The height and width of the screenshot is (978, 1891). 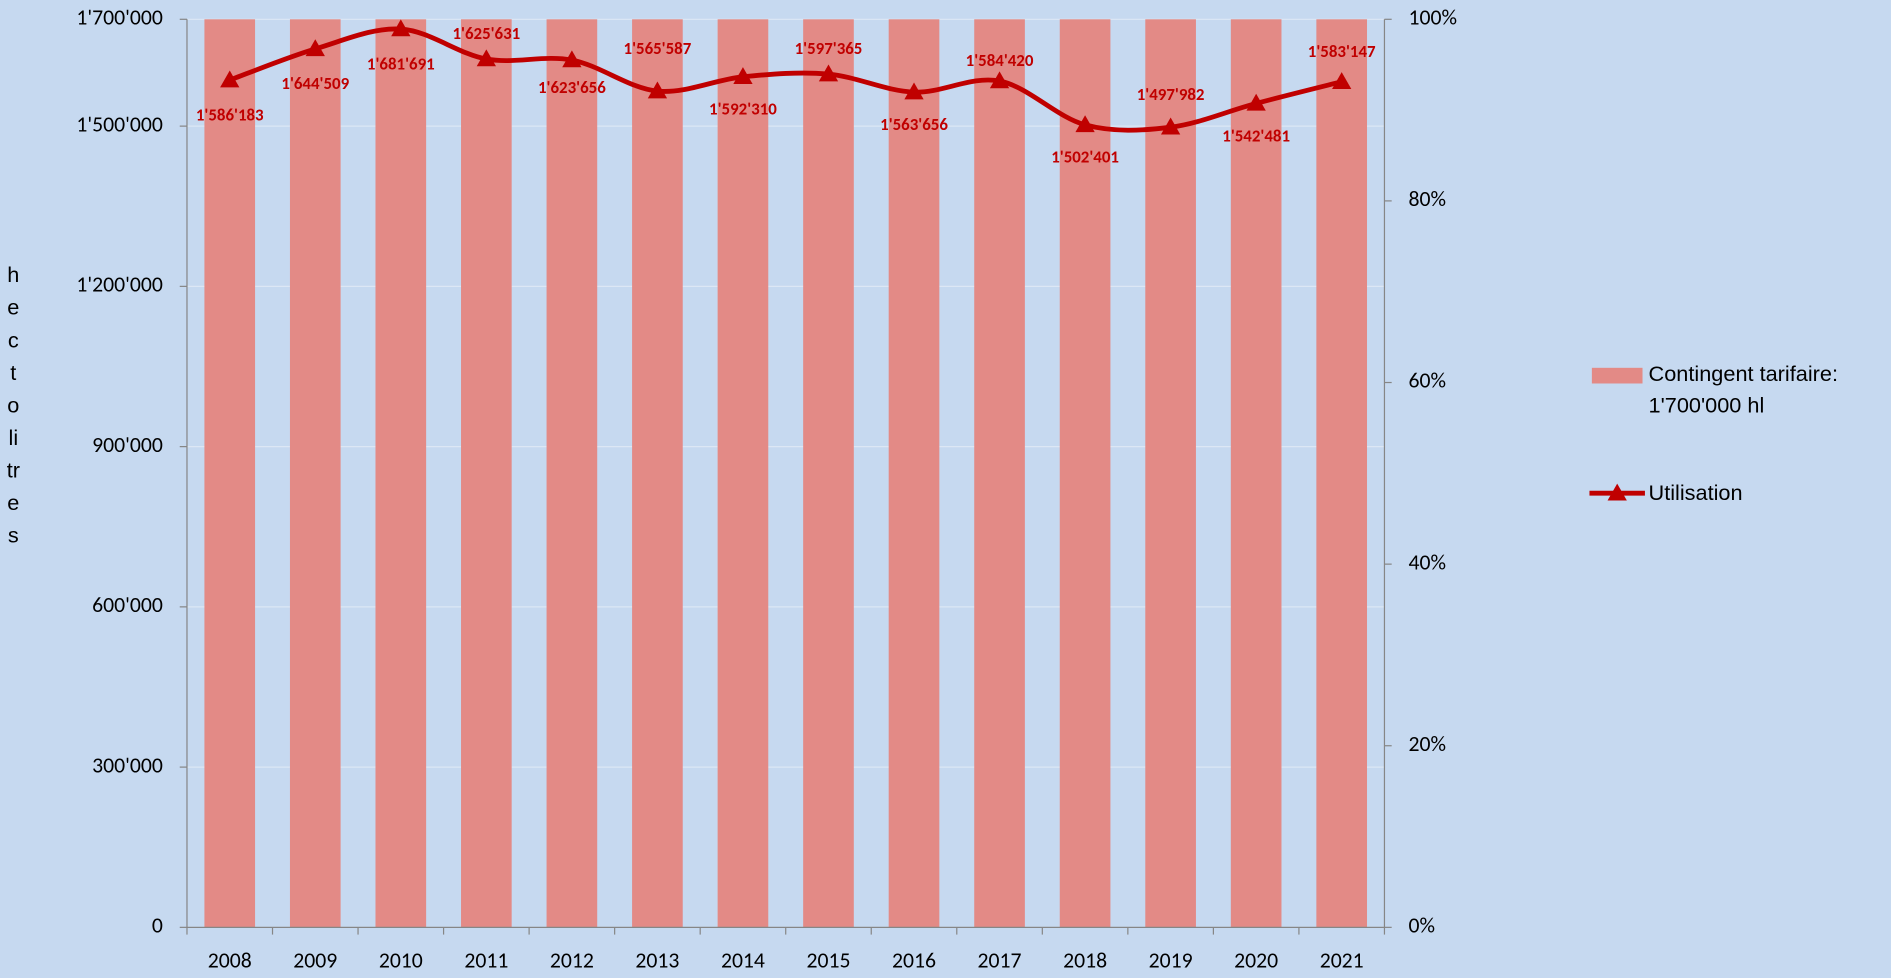 I want to click on y-tick-label: 300'000, so click(x=127, y=764).